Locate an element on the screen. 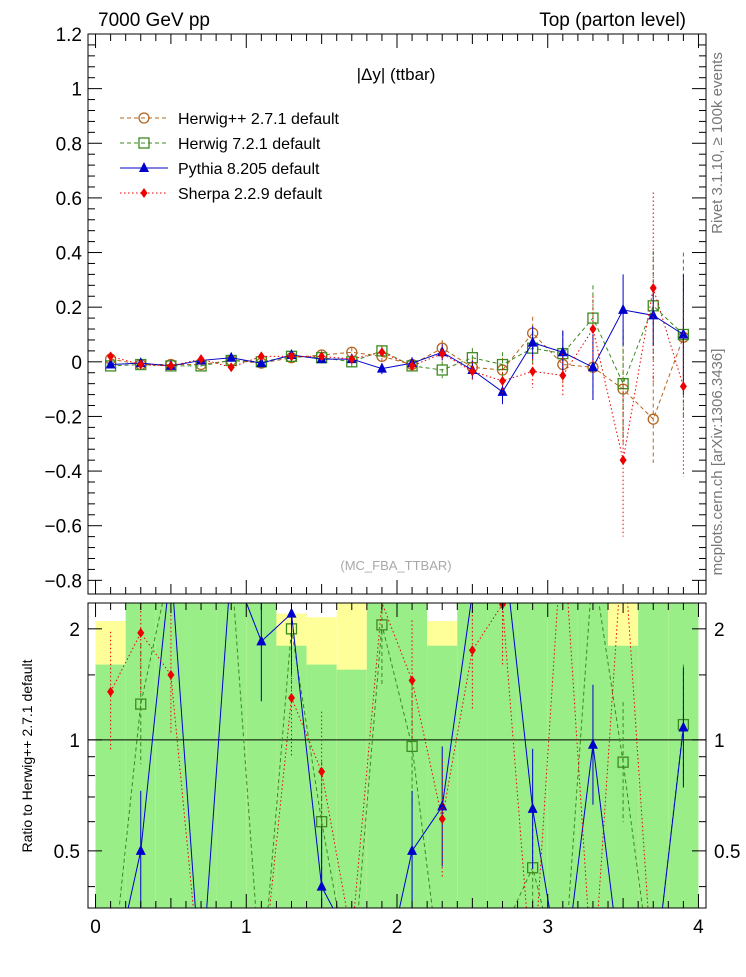 Image resolution: width=746 pixels, height=977 pixels. ratio-y-axis-label: Ratio to Herwig++ 2.7.1 default is located at coordinates (27, 755).